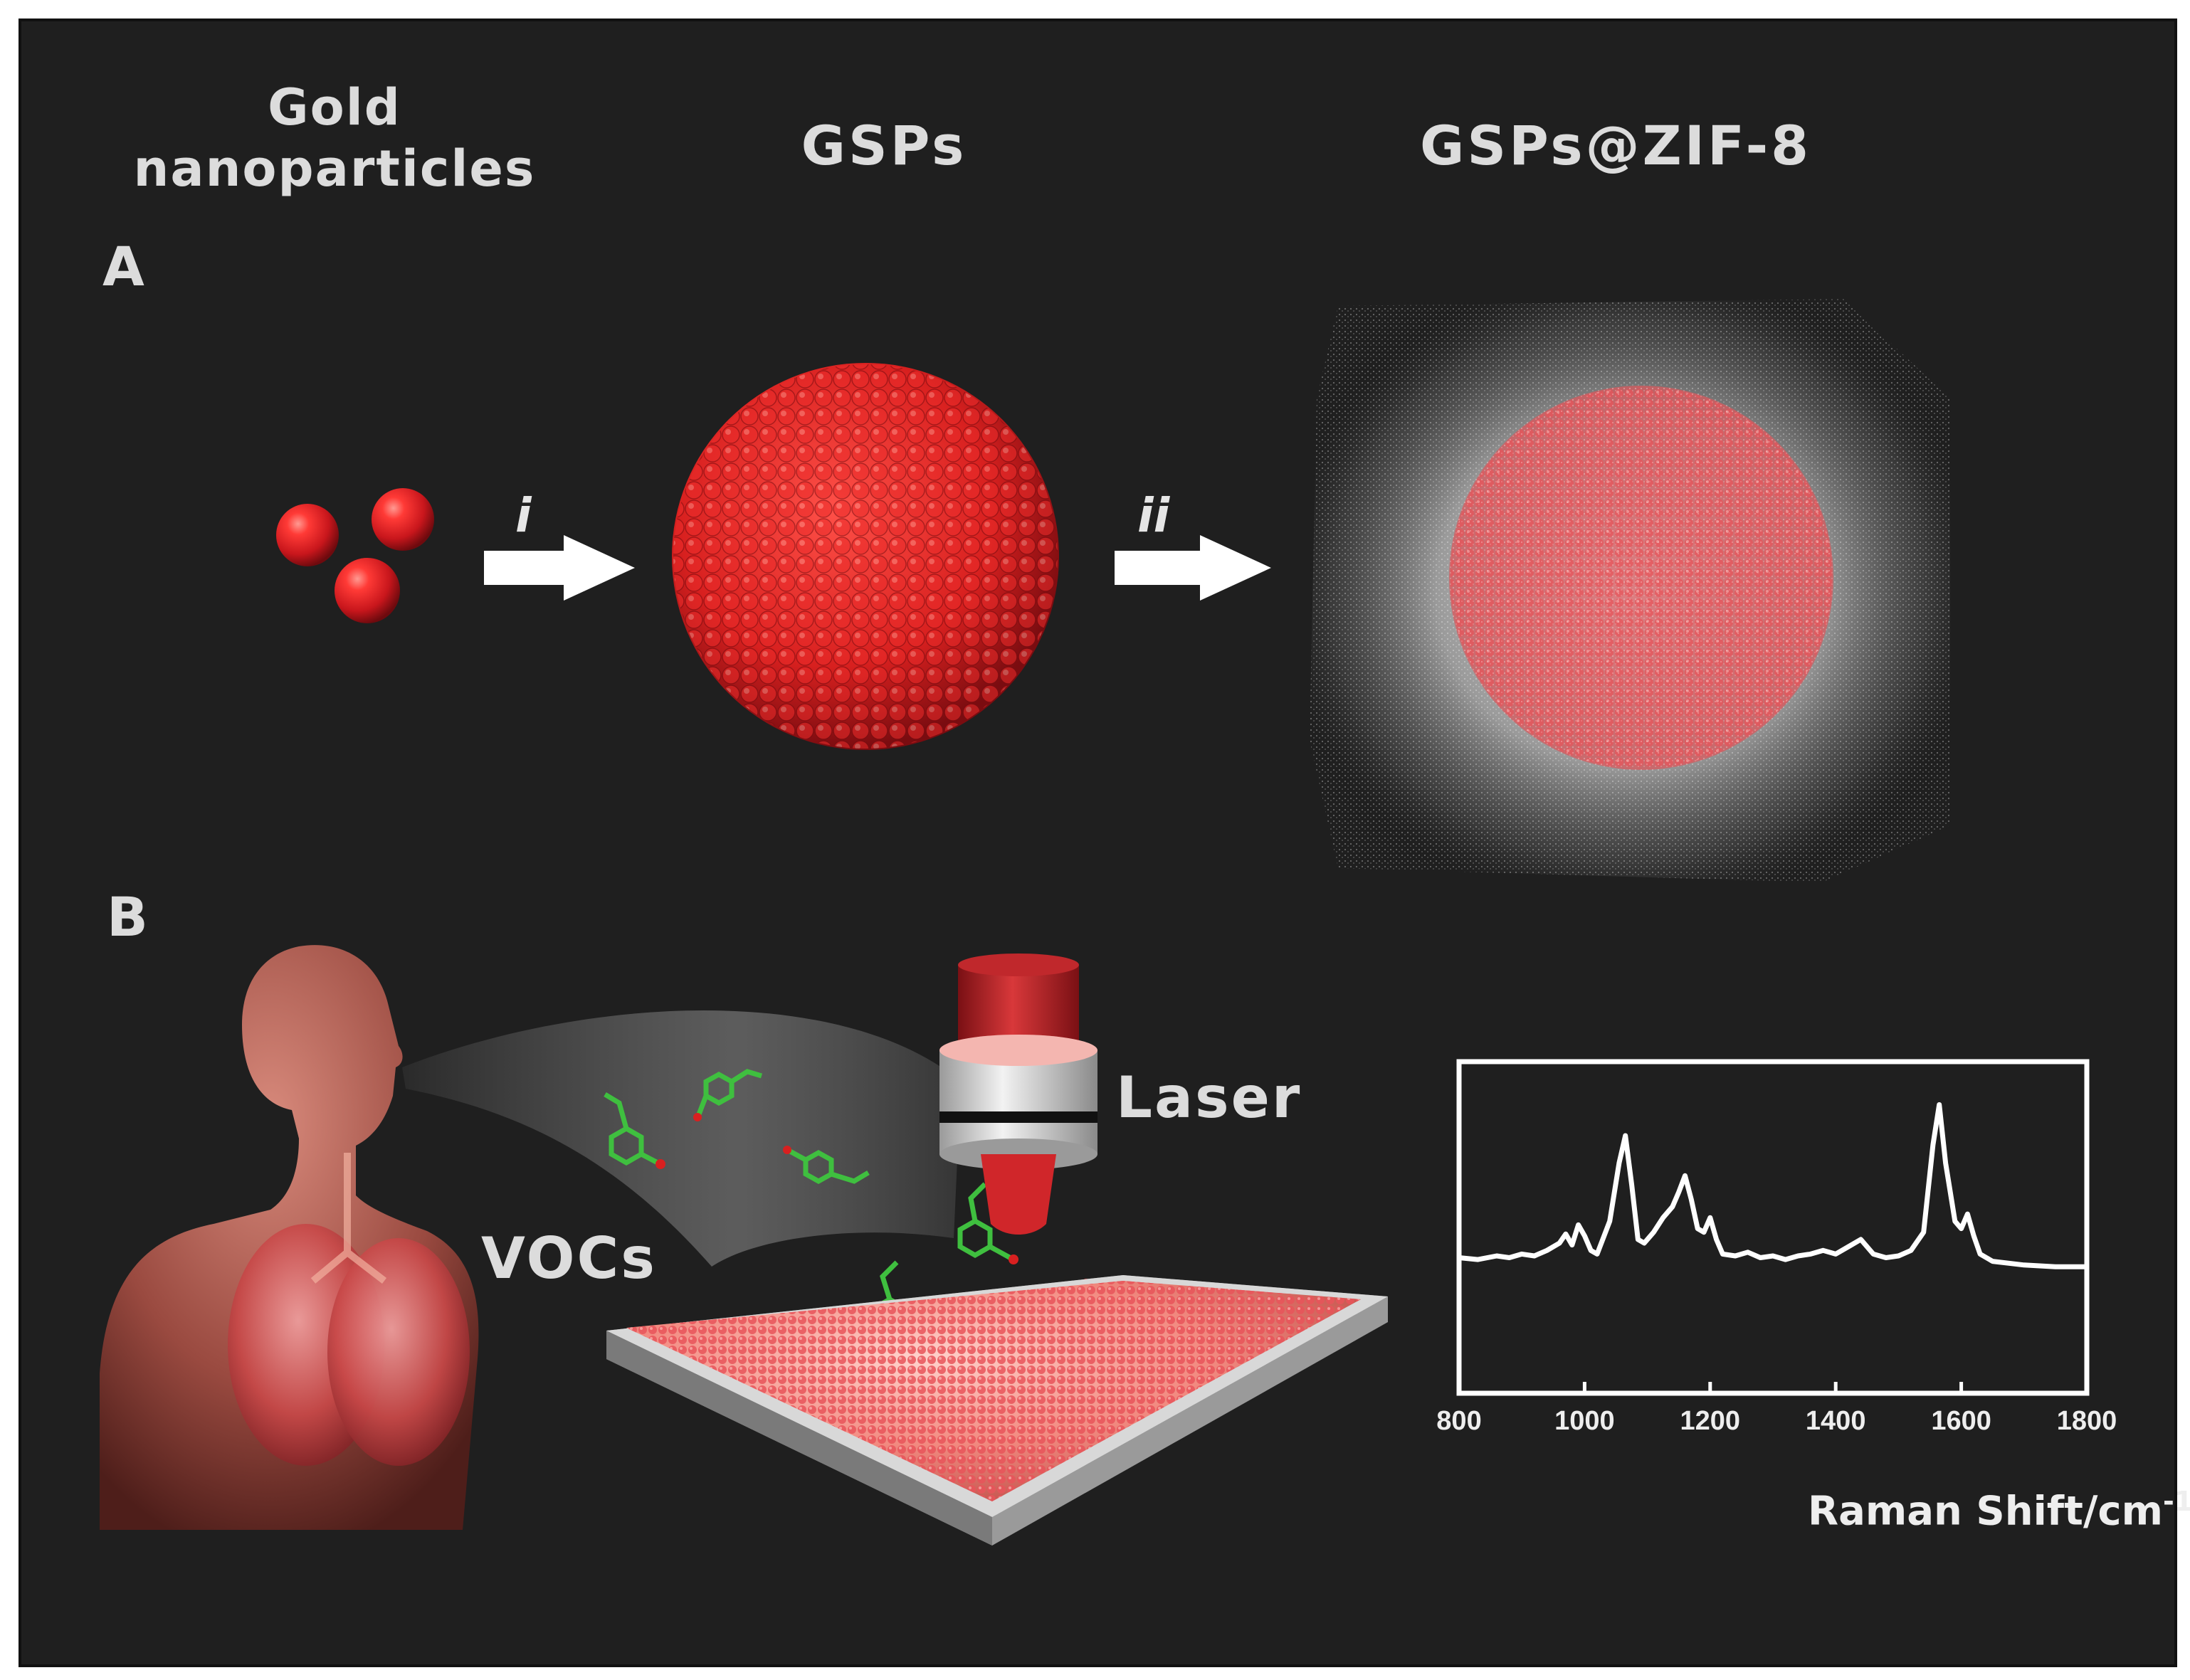  I want to click on title-gold-line1: Gold, so click(334, 107).